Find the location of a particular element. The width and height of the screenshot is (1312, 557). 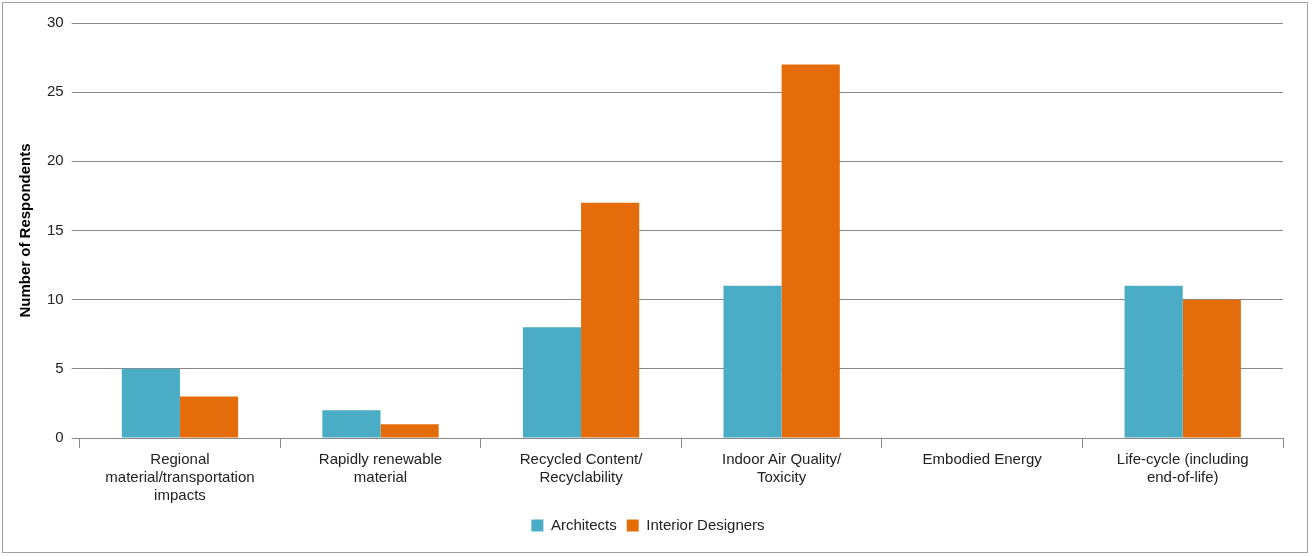

legend-label: Architects is located at coordinates (583, 524).